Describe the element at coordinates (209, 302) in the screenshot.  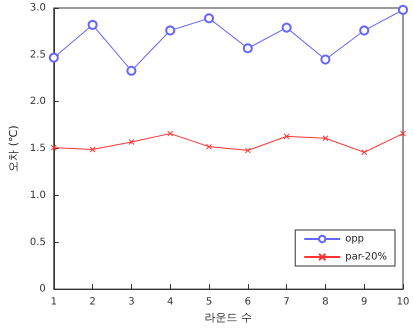
I see `x-tick-label: 5` at that location.